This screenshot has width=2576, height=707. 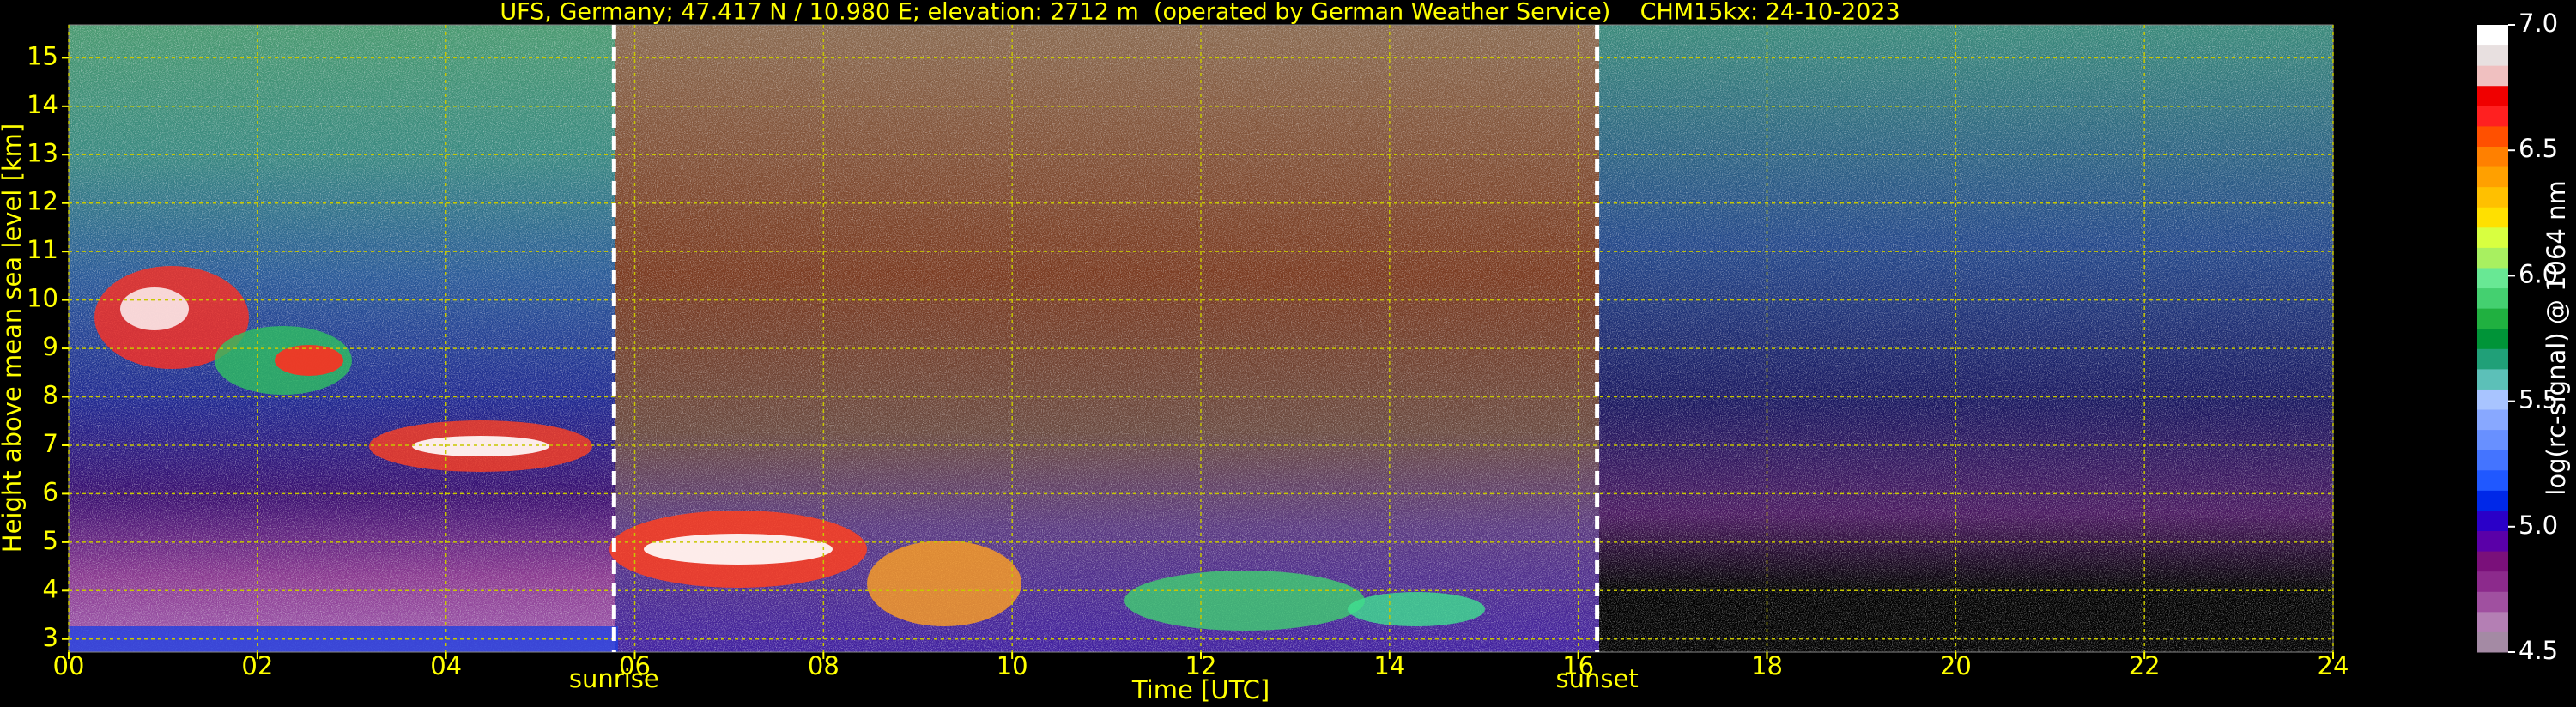 I want to click on x-tick-label: 10, so click(x=1012, y=666).